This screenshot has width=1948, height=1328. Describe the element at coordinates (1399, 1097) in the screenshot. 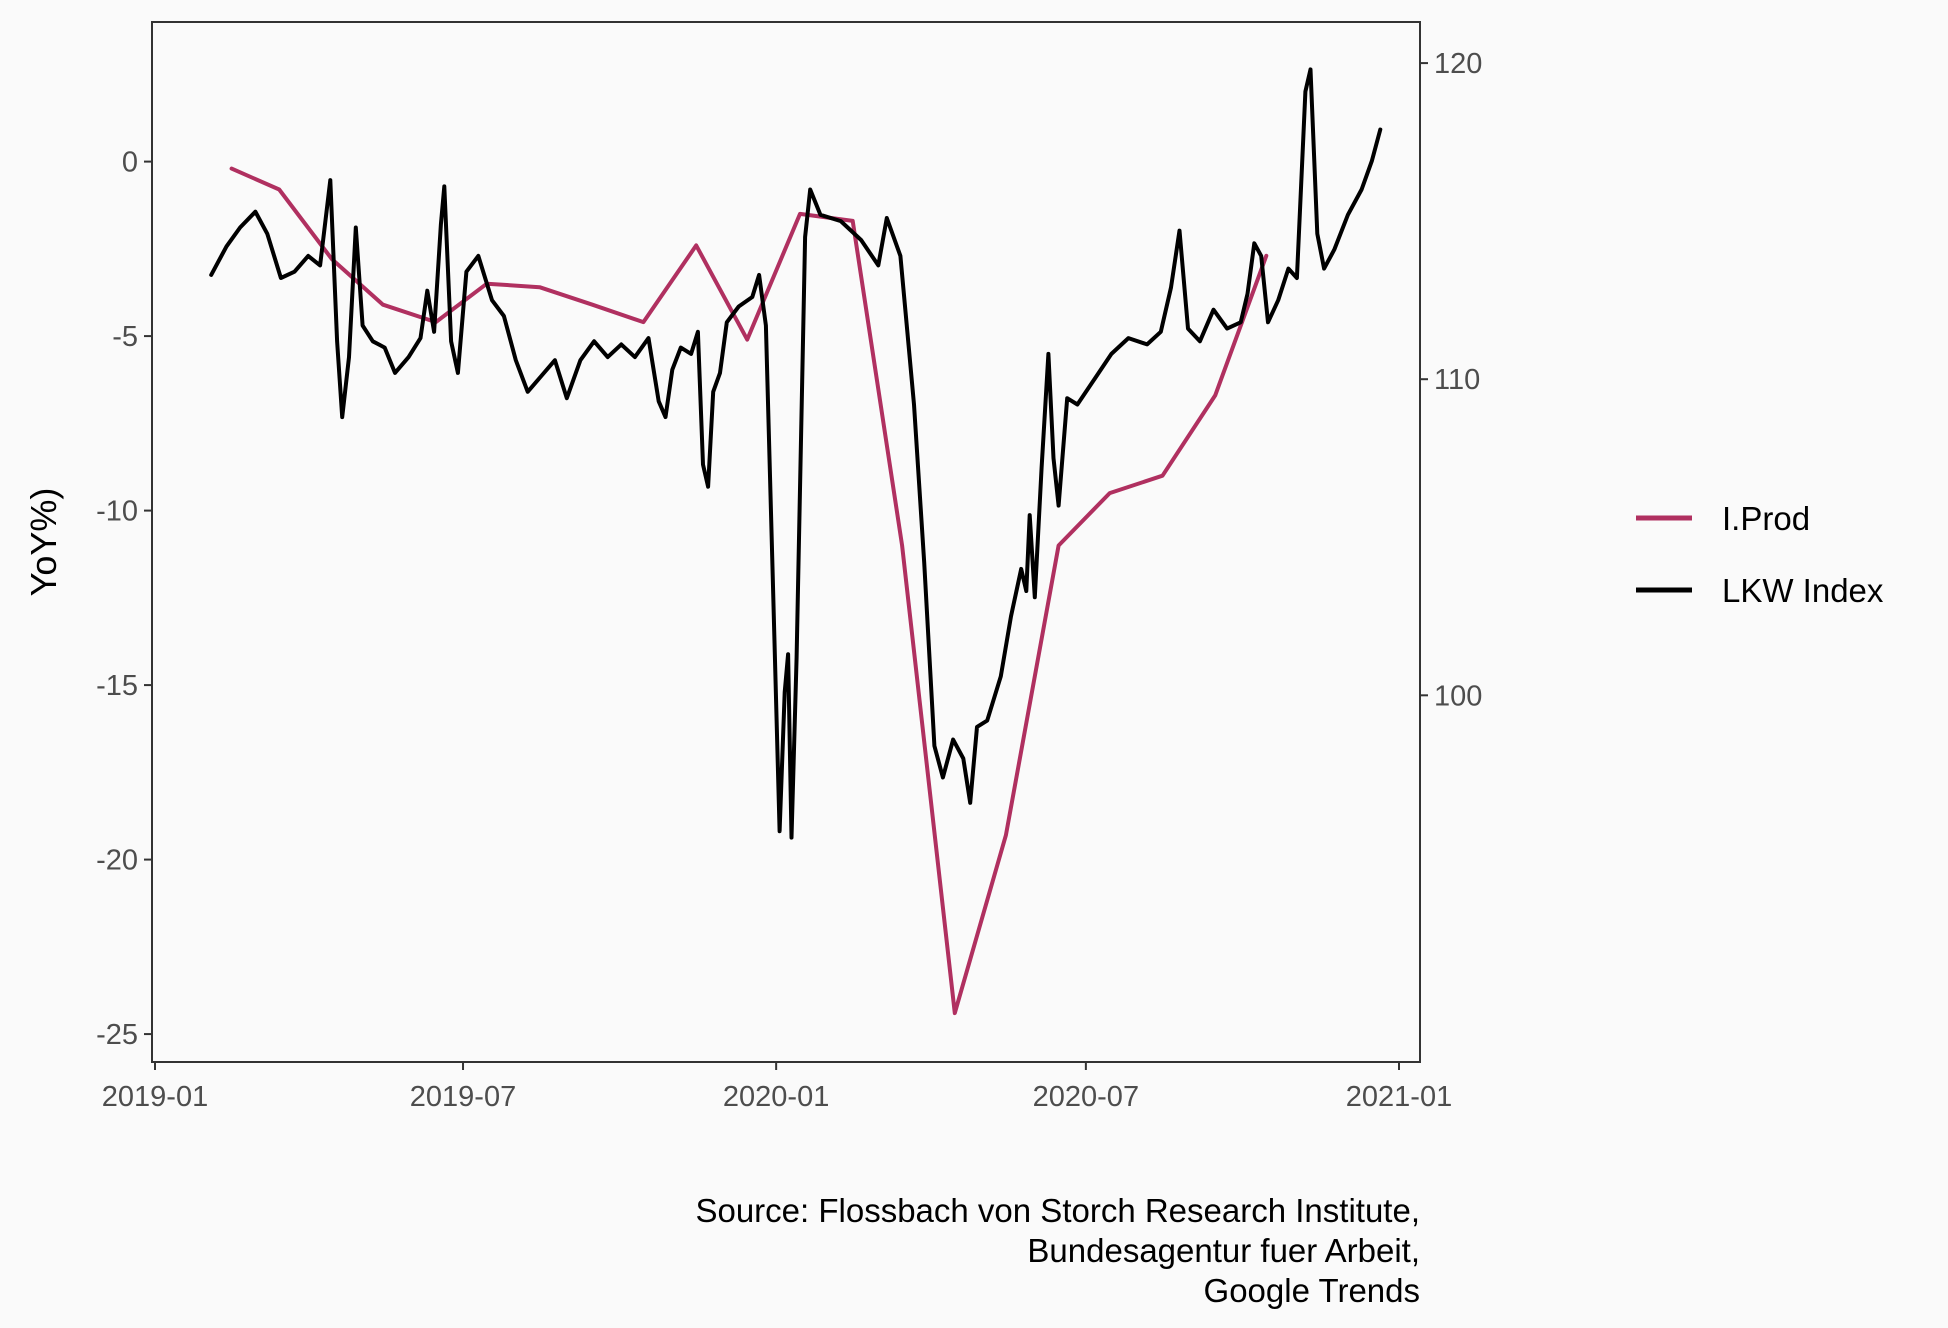

I see `x-tick-label: 2021-01` at that location.